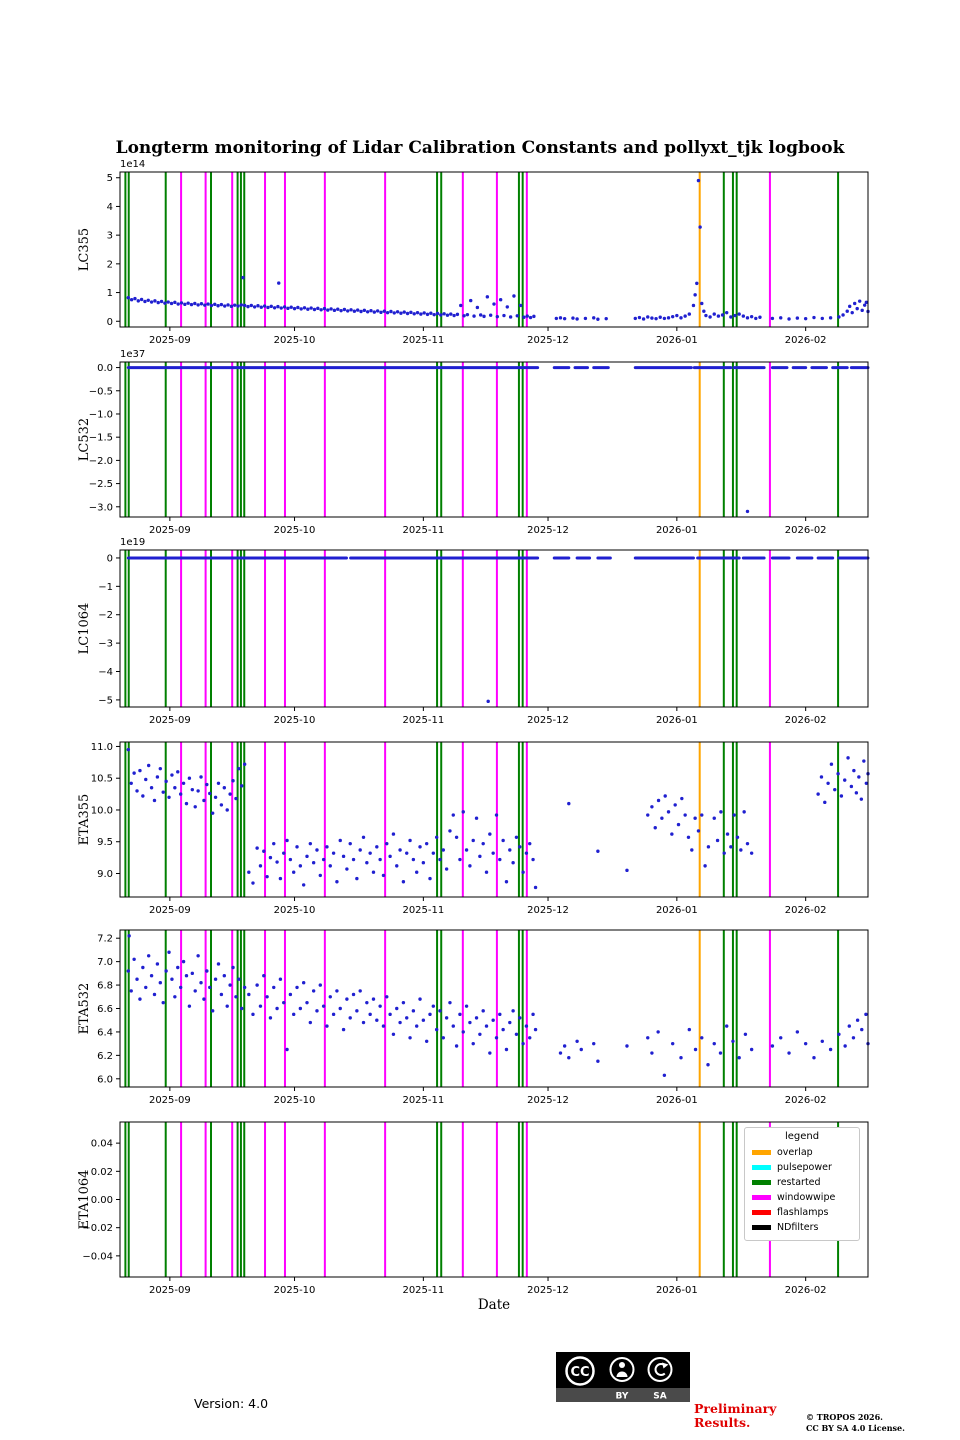 This screenshot has width=960, height=1440. What do you see at coordinates (761, 1197) in the screenshot?
I see `windowwipe-color-swatch` at bounding box center [761, 1197].